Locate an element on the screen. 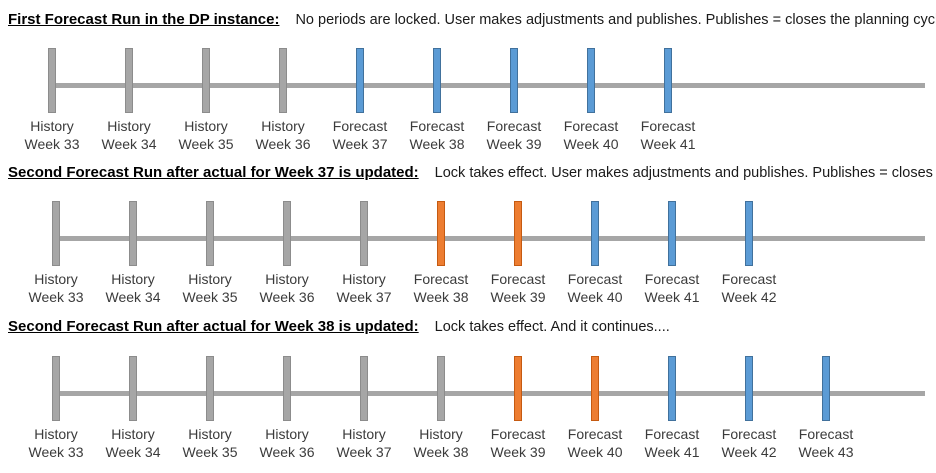 The height and width of the screenshot is (473, 936). timeline-axis is located at coordinates (488, 393).